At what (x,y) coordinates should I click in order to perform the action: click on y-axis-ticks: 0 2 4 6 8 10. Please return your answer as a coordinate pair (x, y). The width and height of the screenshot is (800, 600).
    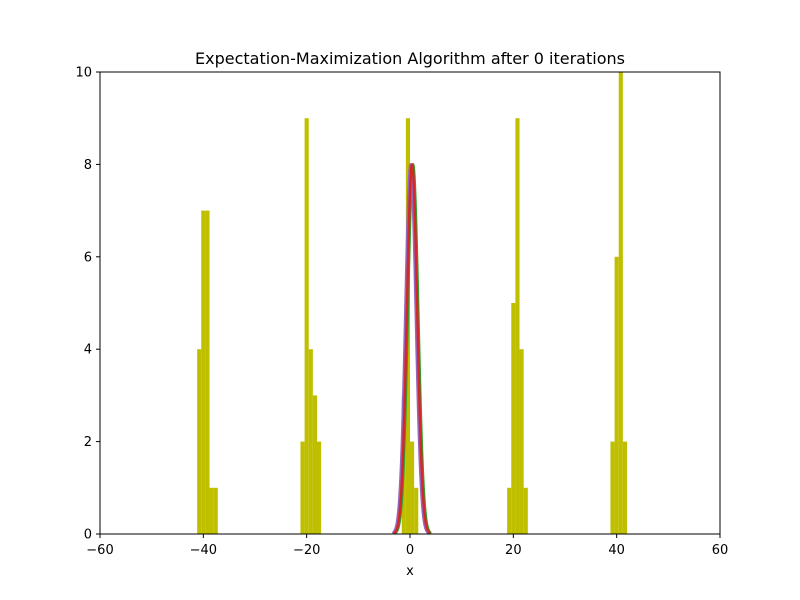
    Looking at the image, I should click on (87, 304).